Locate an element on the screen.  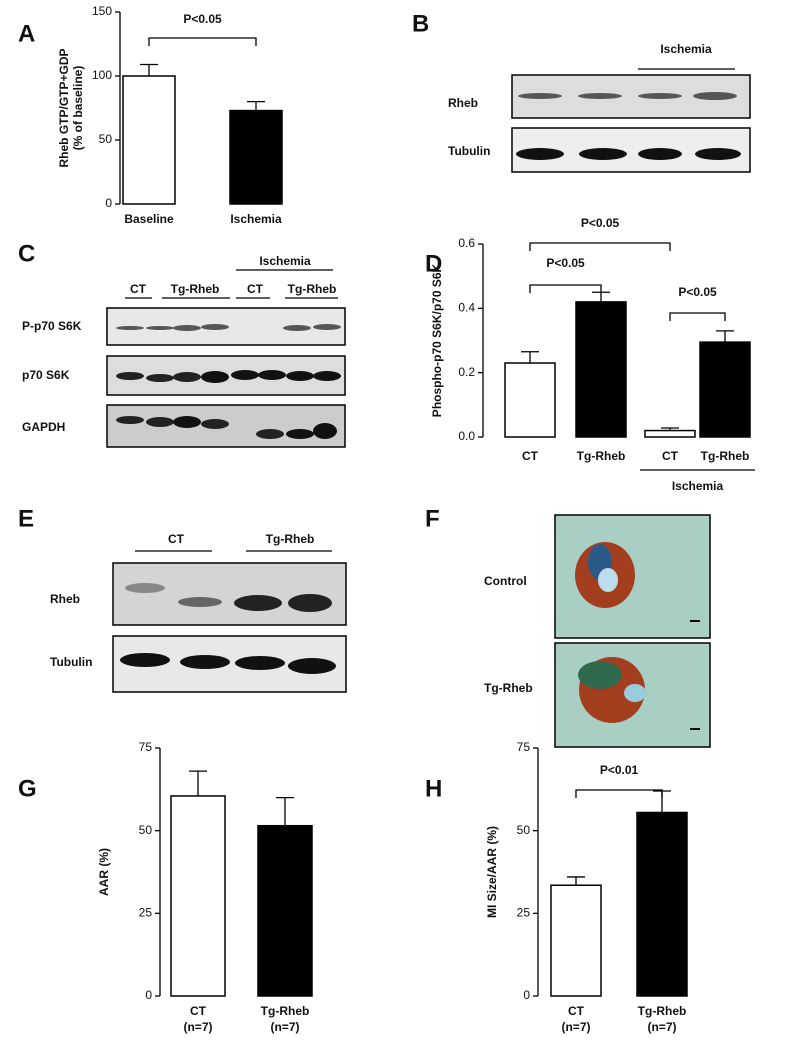
y-tick-label: 0.4 is located at coordinates (466, 308).